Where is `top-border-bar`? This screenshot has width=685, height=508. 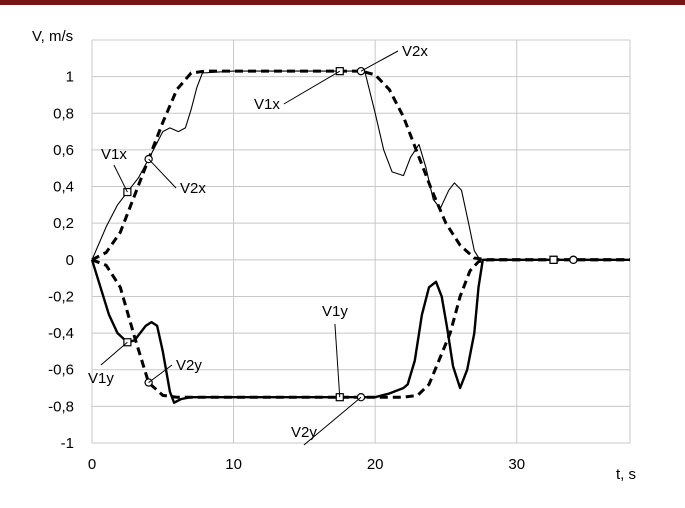
top-border-bar is located at coordinates (342, 2).